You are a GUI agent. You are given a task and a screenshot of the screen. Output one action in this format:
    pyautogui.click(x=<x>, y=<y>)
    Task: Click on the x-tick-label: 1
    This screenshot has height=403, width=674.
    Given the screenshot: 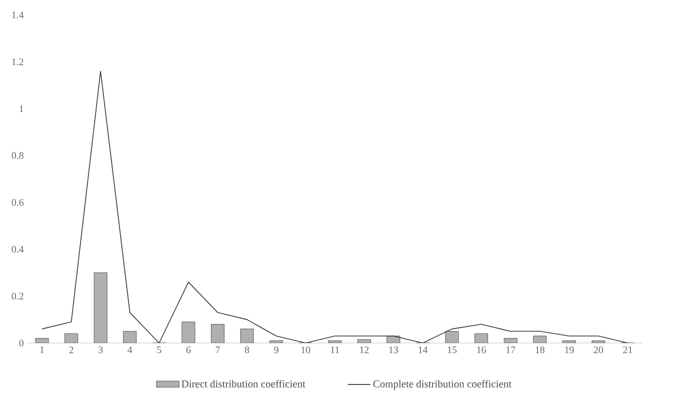 What is the action you would take?
    pyautogui.click(x=42, y=350)
    